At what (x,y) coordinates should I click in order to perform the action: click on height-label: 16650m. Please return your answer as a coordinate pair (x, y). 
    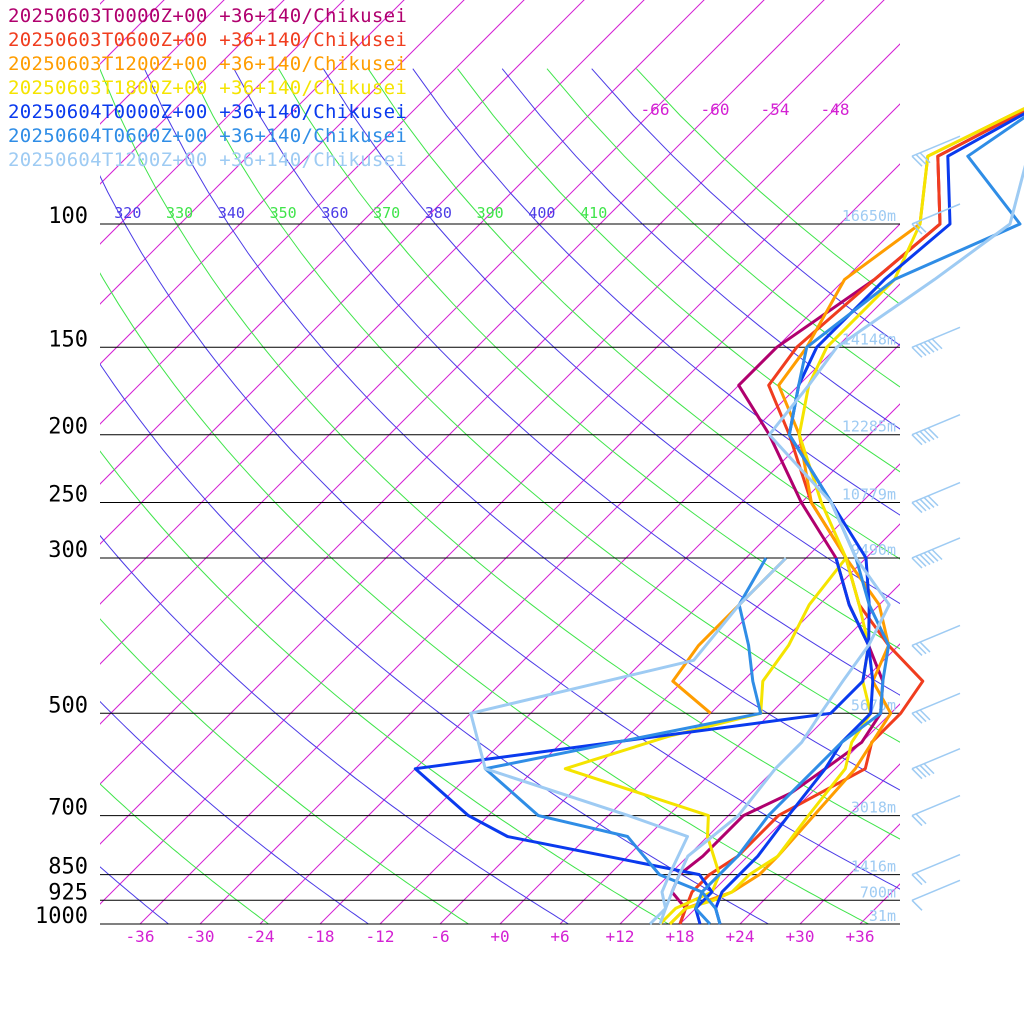
    Looking at the image, I should click on (869, 216).